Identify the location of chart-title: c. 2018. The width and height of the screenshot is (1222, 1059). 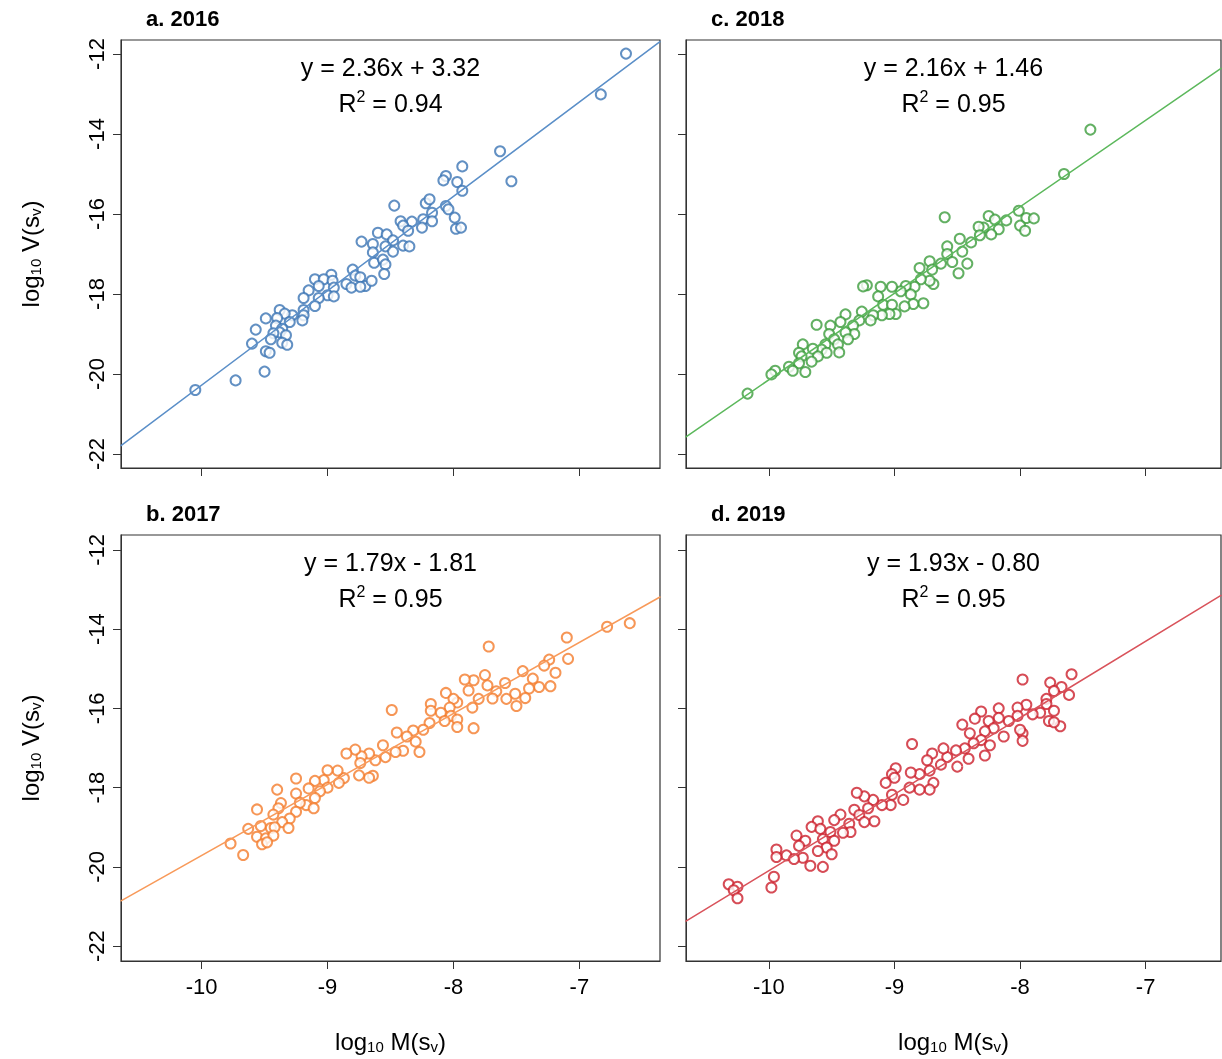
(748, 18).